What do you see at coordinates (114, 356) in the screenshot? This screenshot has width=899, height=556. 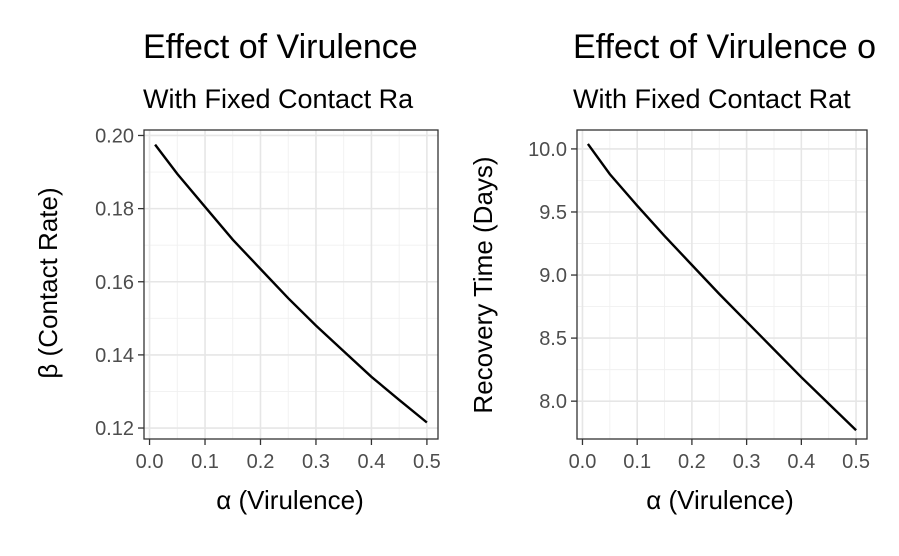 I see `y-tick-label: 0.14` at bounding box center [114, 356].